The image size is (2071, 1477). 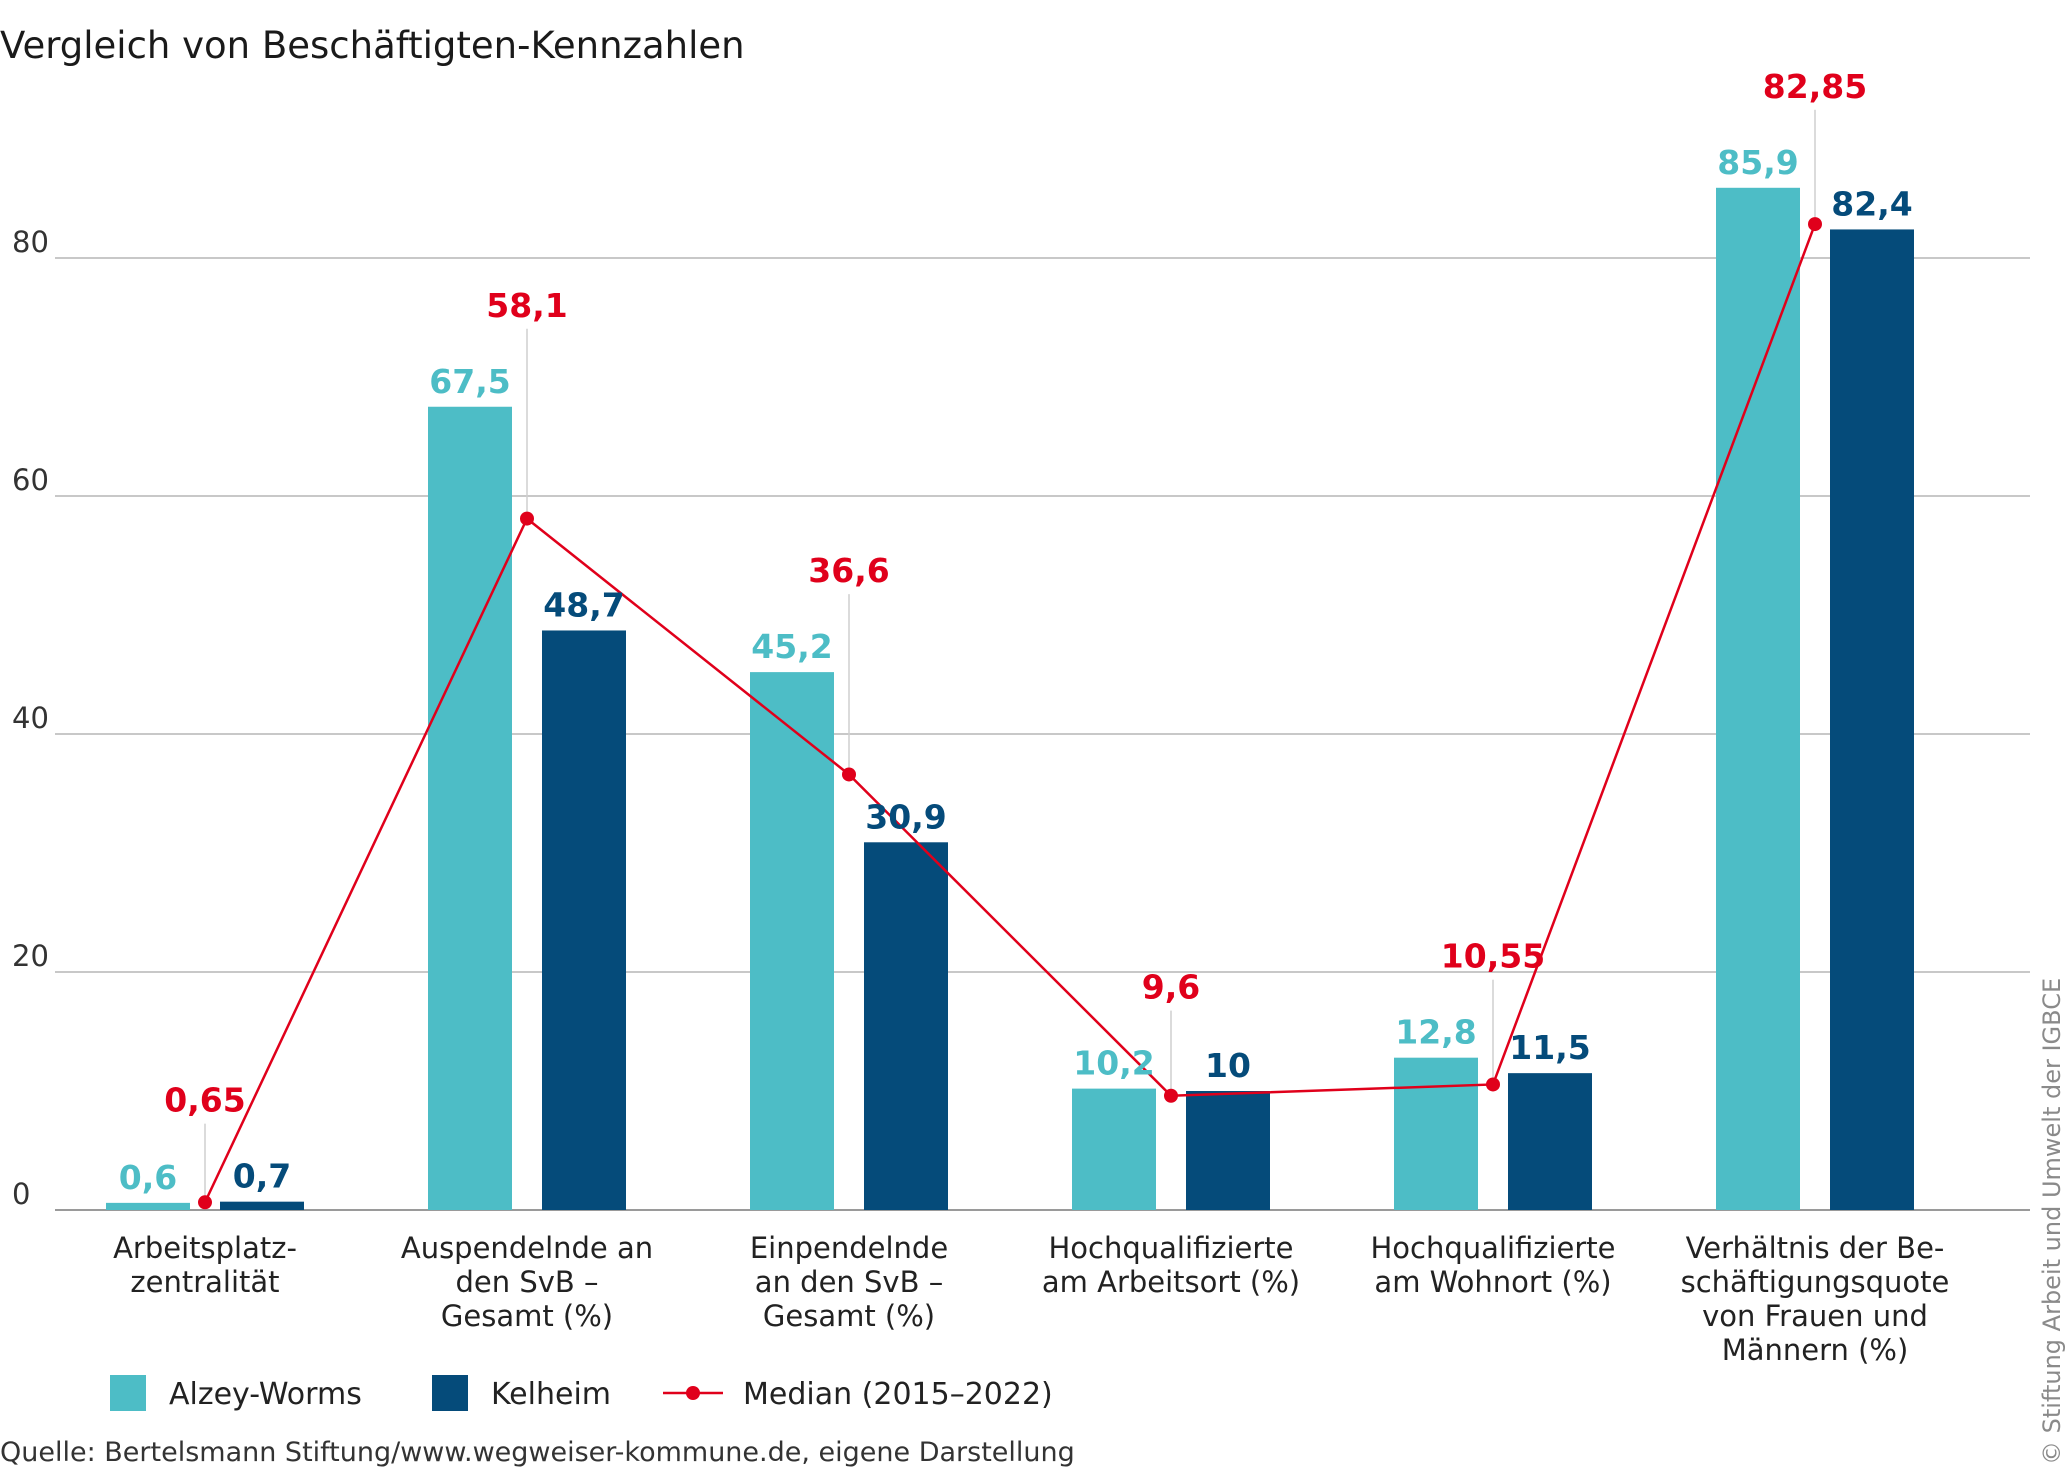 I want to click on category-label-line: Arbeitsplatz-, so click(x=205, y=1248).